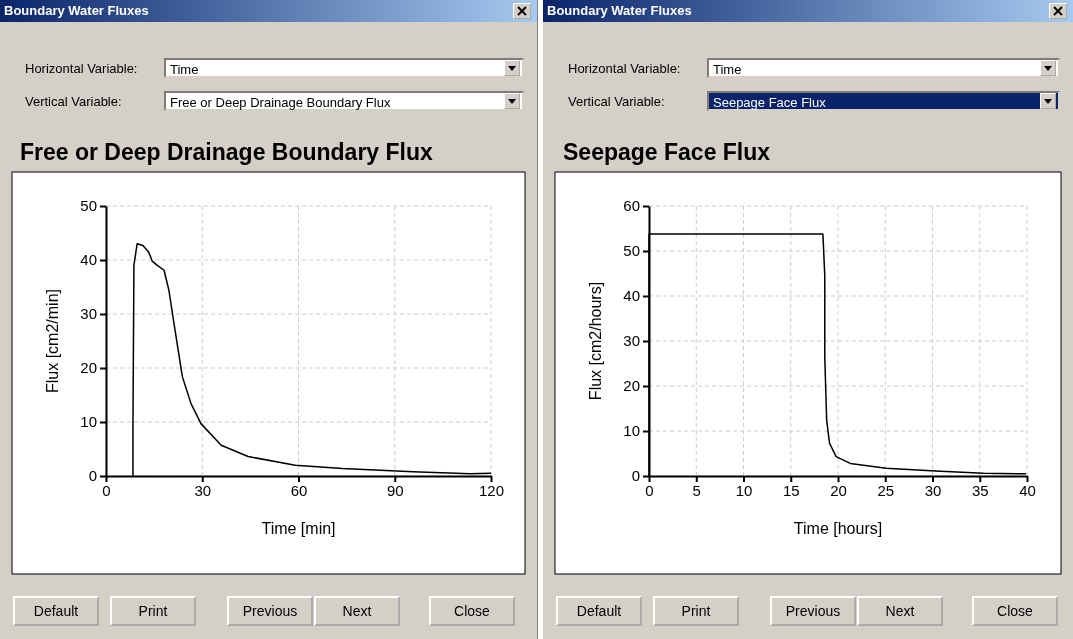  Describe the element at coordinates (298, 528) in the screenshot. I see `x-axis-title: Time [min]` at that location.